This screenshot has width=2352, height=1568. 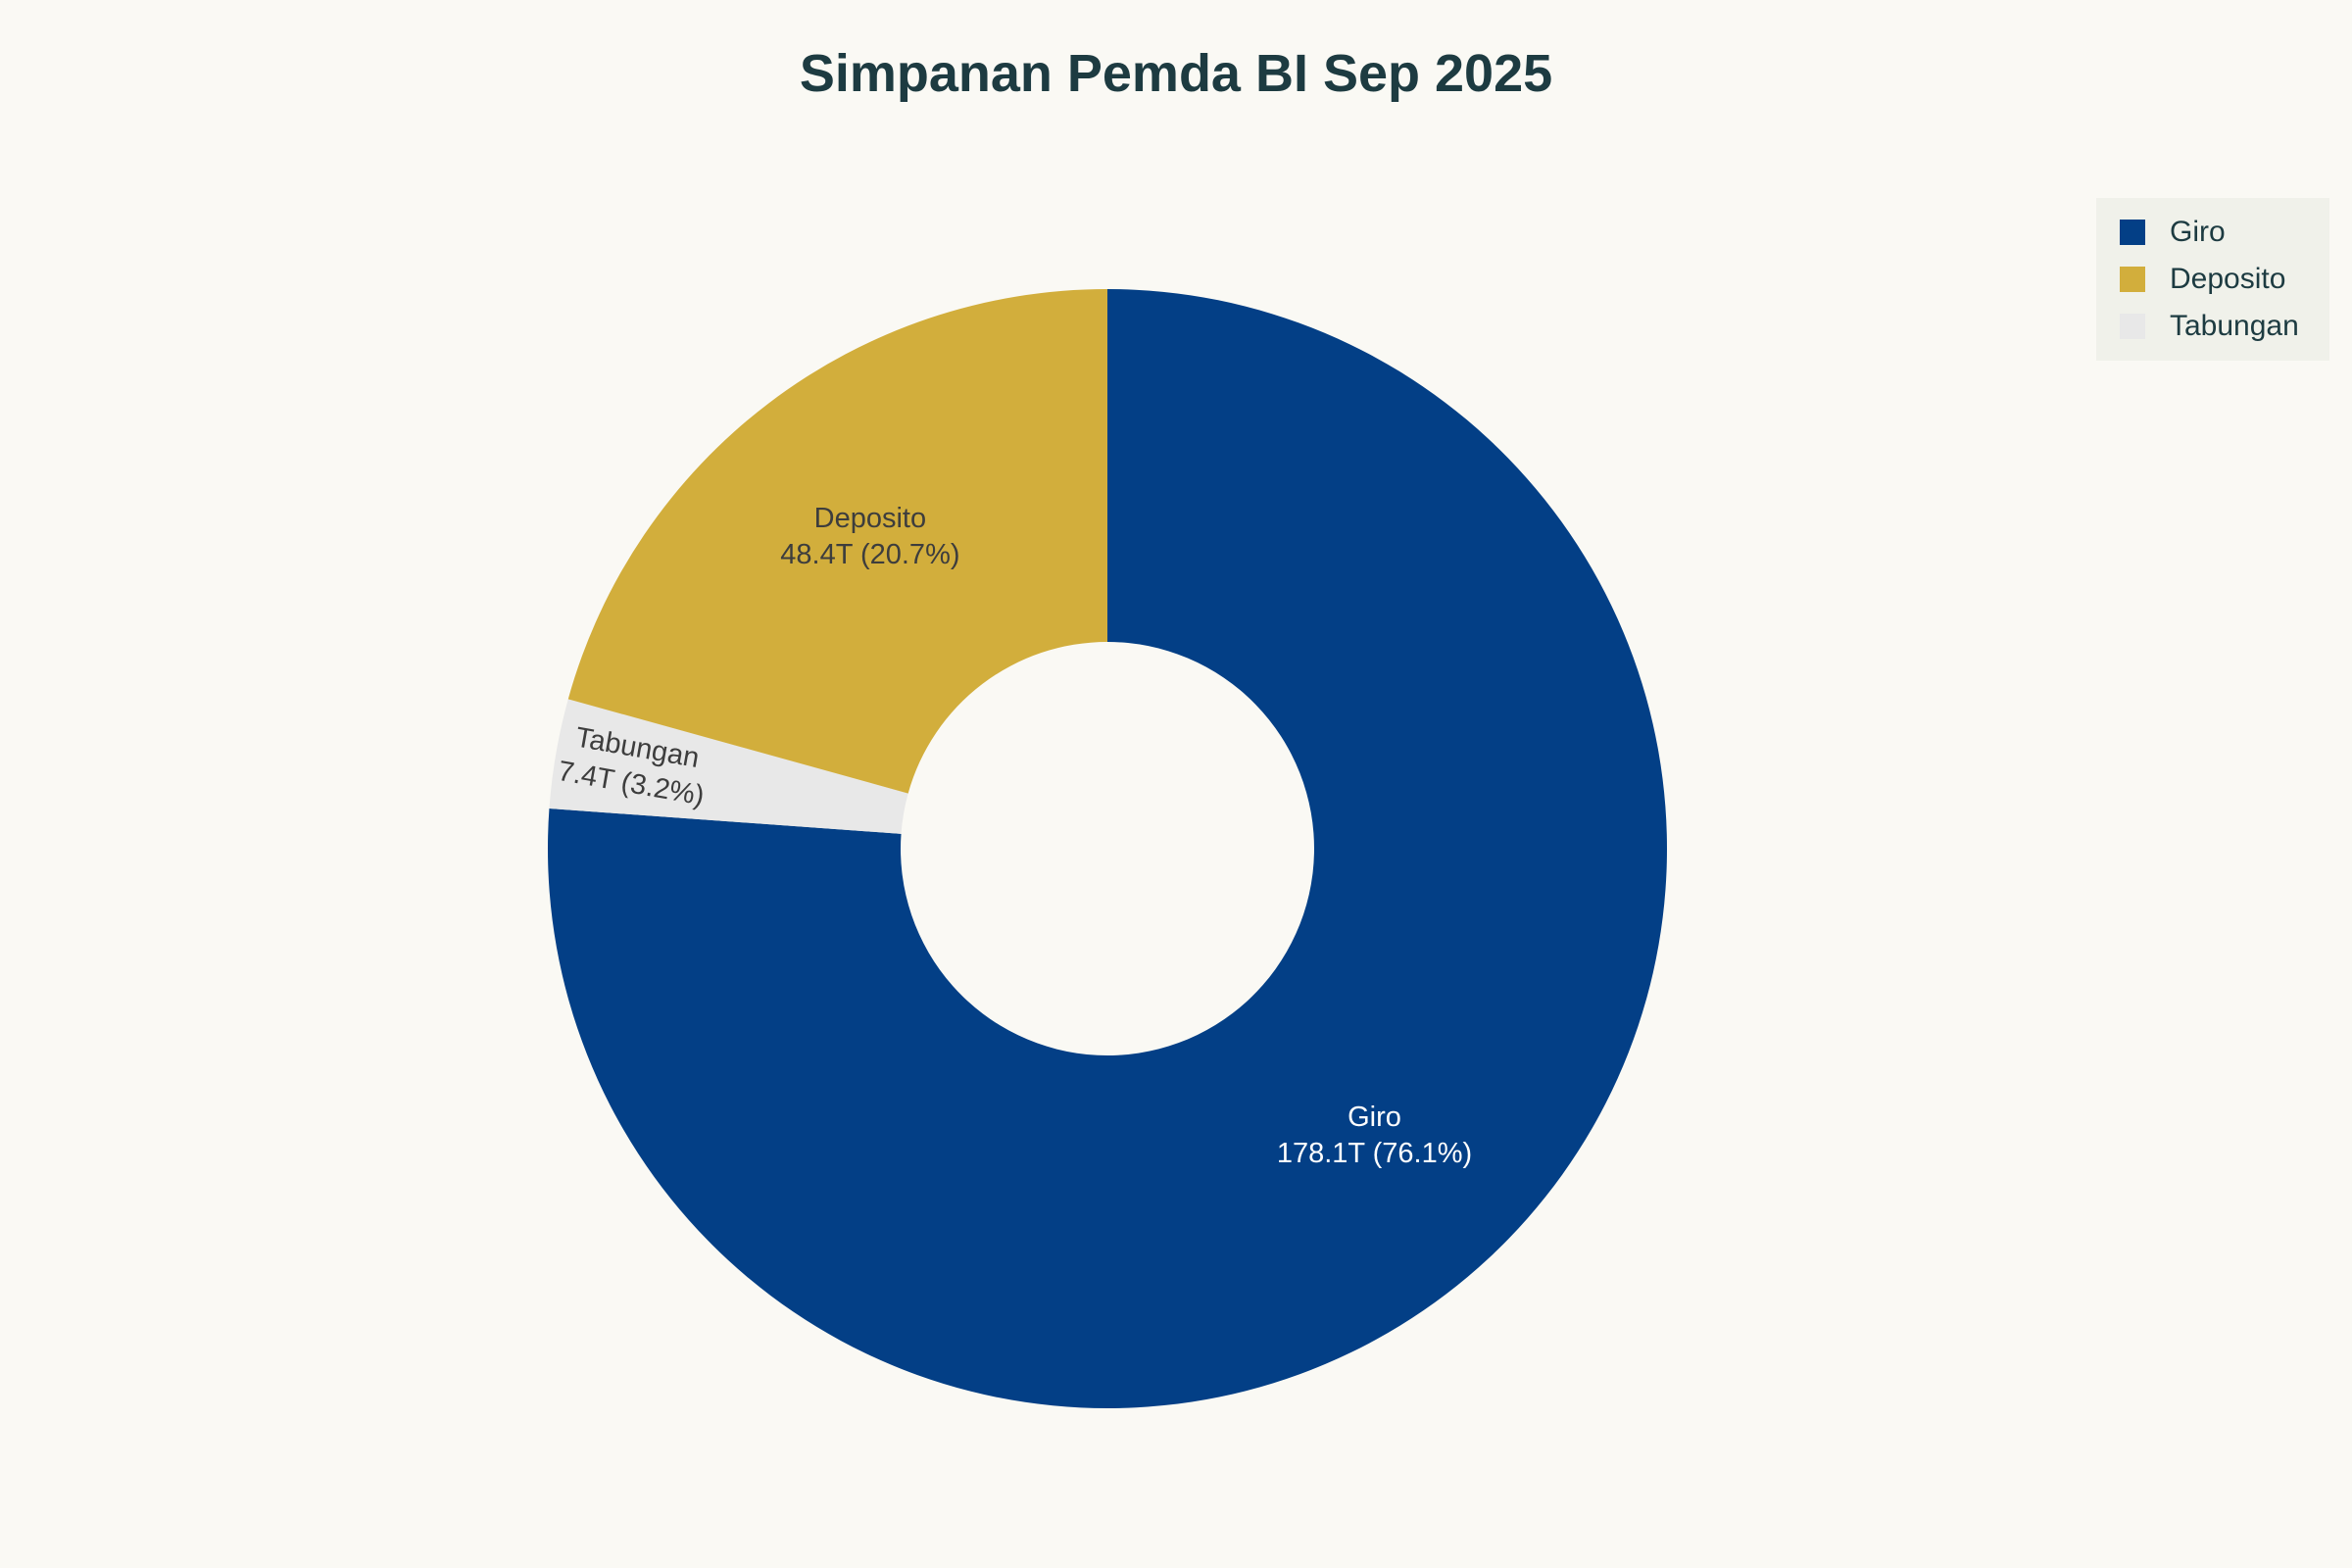 I want to click on legend-item-deposito: Deposito, so click(x=2224, y=279).